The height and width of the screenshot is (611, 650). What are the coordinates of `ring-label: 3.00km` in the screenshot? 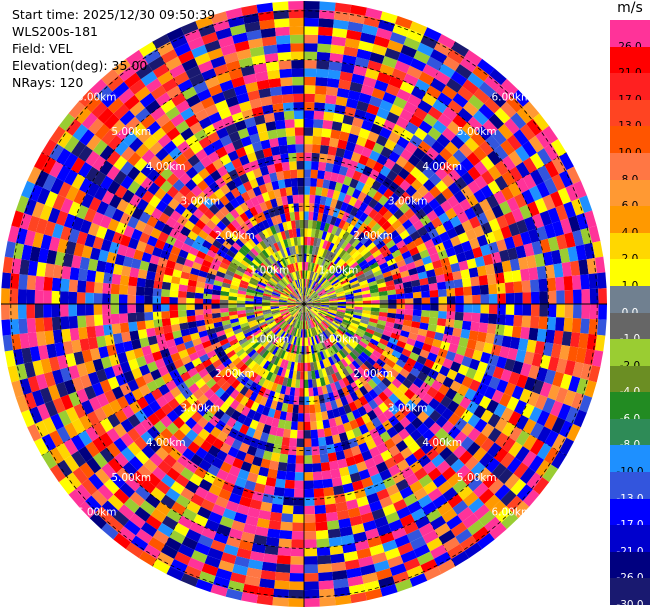 It's located at (408, 409).